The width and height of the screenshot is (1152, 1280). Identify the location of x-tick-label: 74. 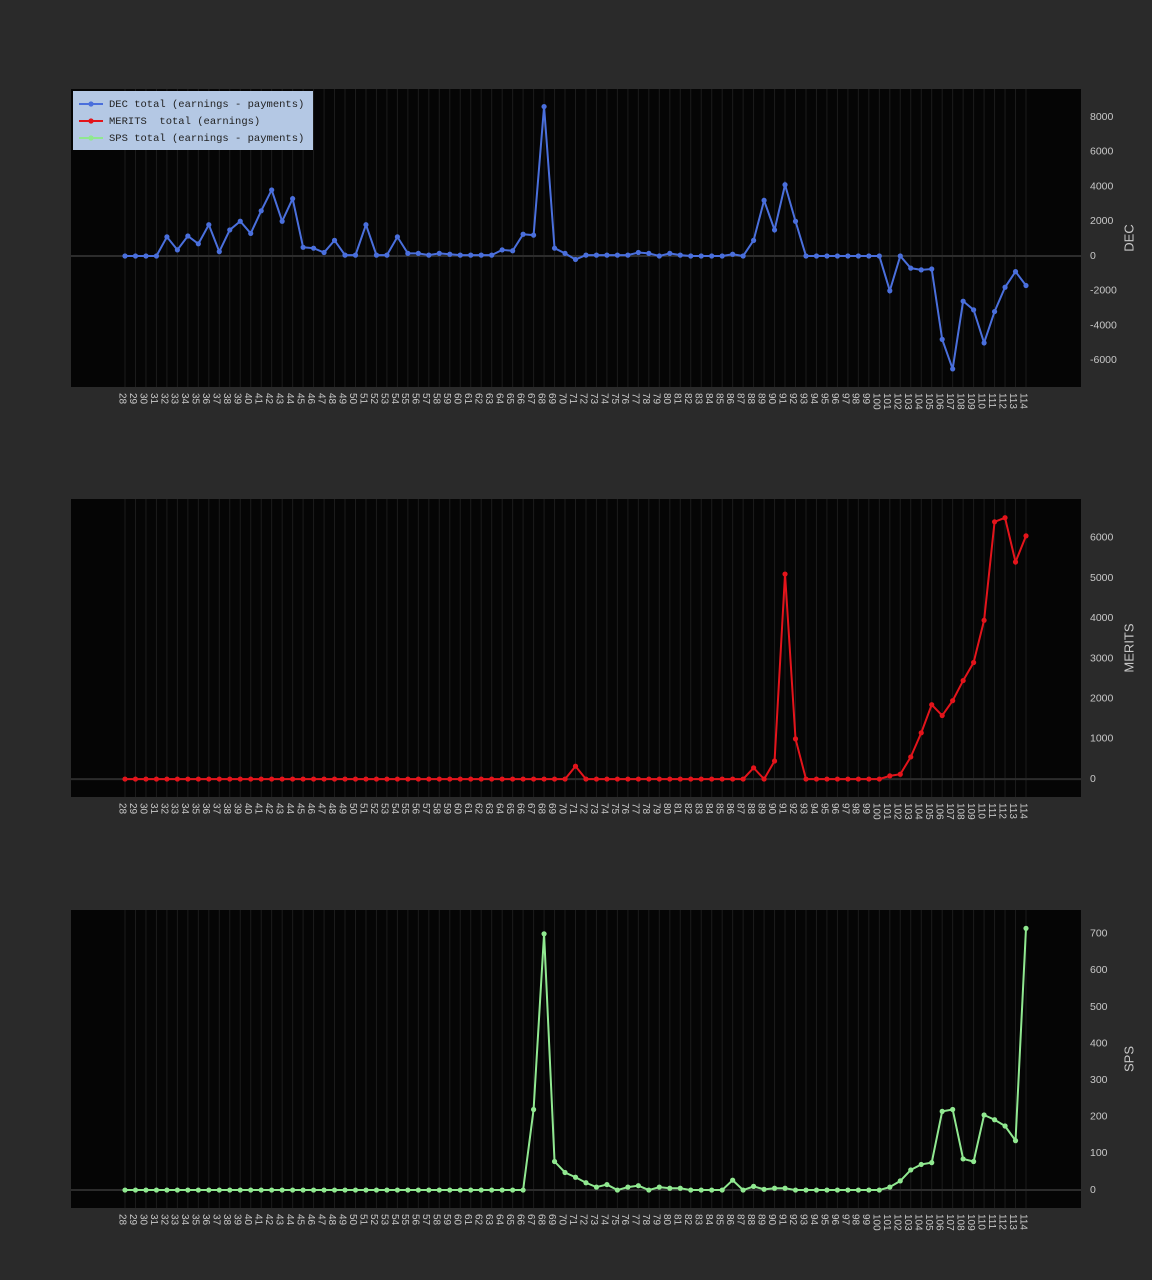
(603, 399).